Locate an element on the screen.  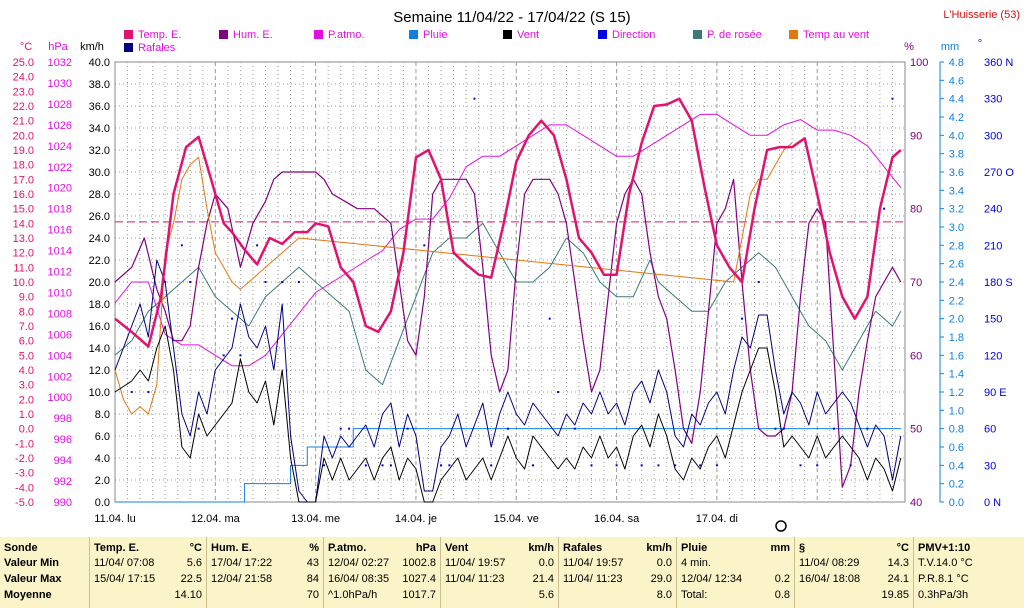
wind-tick: 6.0 is located at coordinates (102, 437).